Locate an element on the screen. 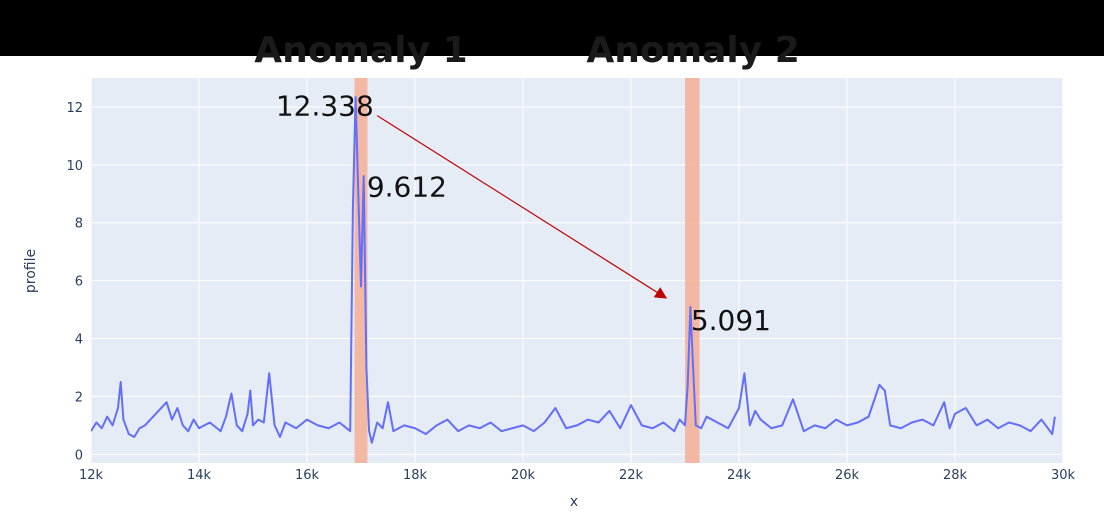  top-black-band is located at coordinates (552, 28).